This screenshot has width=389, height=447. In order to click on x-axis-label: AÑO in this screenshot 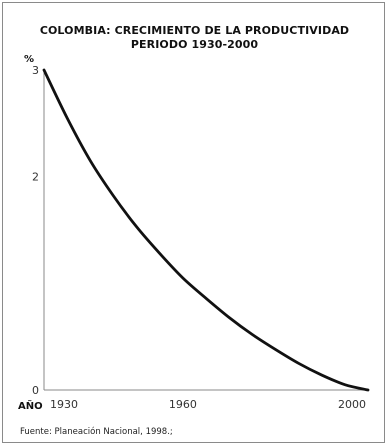, I will do `click(30, 405)`.